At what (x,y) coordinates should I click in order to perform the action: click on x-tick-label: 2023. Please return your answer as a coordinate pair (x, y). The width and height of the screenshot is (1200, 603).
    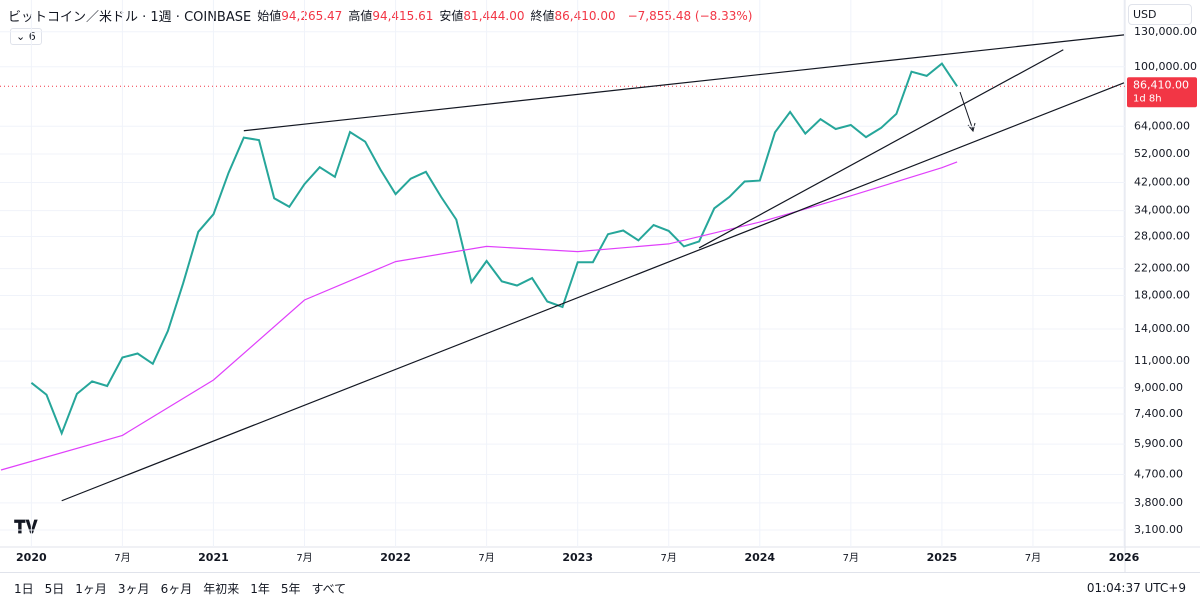
    Looking at the image, I should click on (577, 557).